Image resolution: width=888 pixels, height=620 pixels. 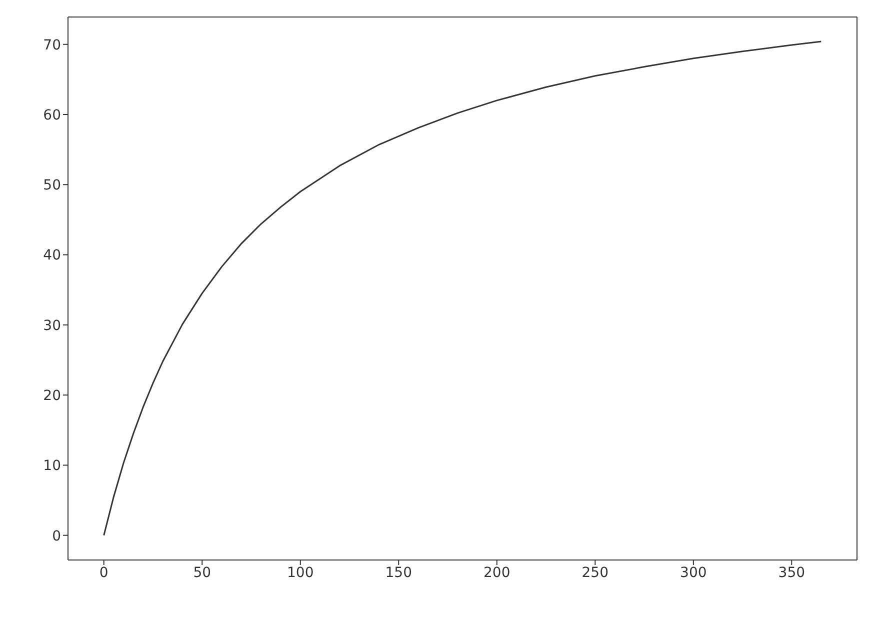 I want to click on y-tick-label: 30, so click(x=52, y=326).